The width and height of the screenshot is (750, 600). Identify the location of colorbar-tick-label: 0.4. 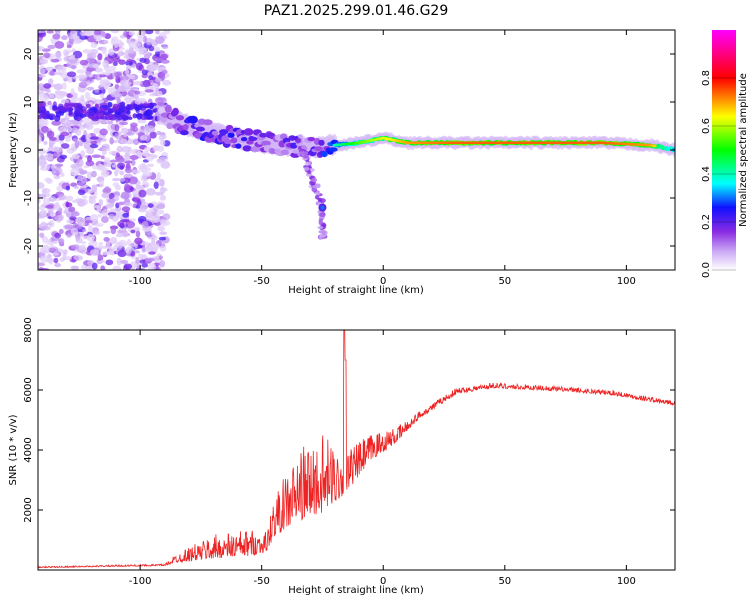
(706, 174).